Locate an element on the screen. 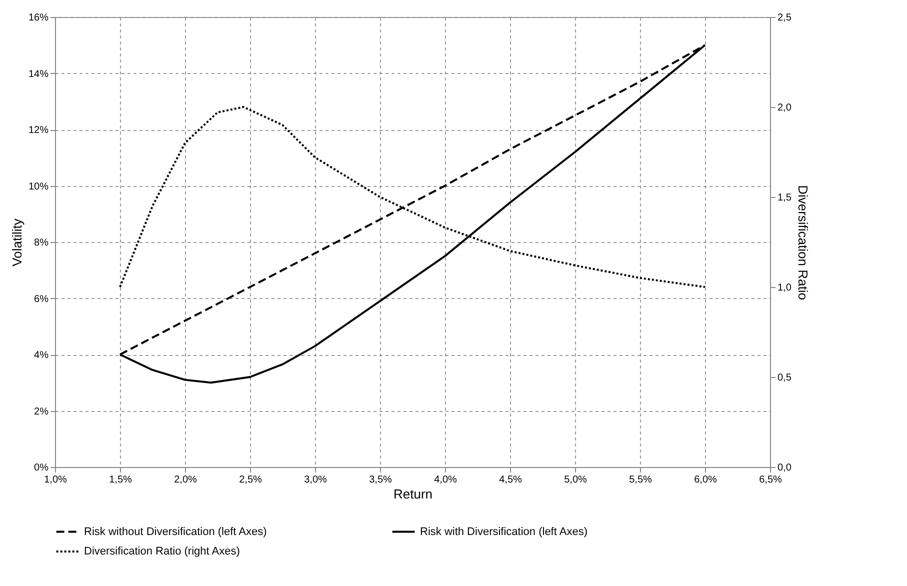 The width and height of the screenshot is (907, 586). y-tick-label: 4% is located at coordinates (41, 355).